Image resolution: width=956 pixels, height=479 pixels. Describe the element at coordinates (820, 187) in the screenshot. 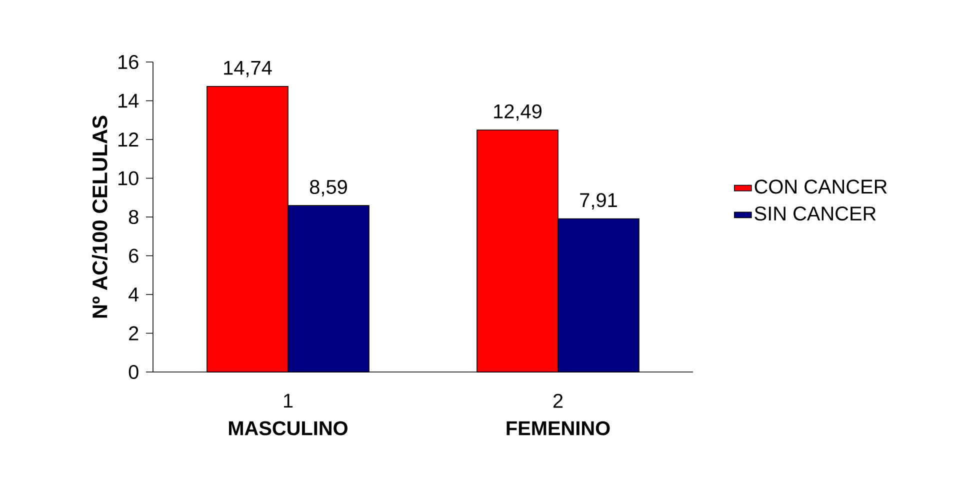

I see `legend-label: CON CANCER` at that location.